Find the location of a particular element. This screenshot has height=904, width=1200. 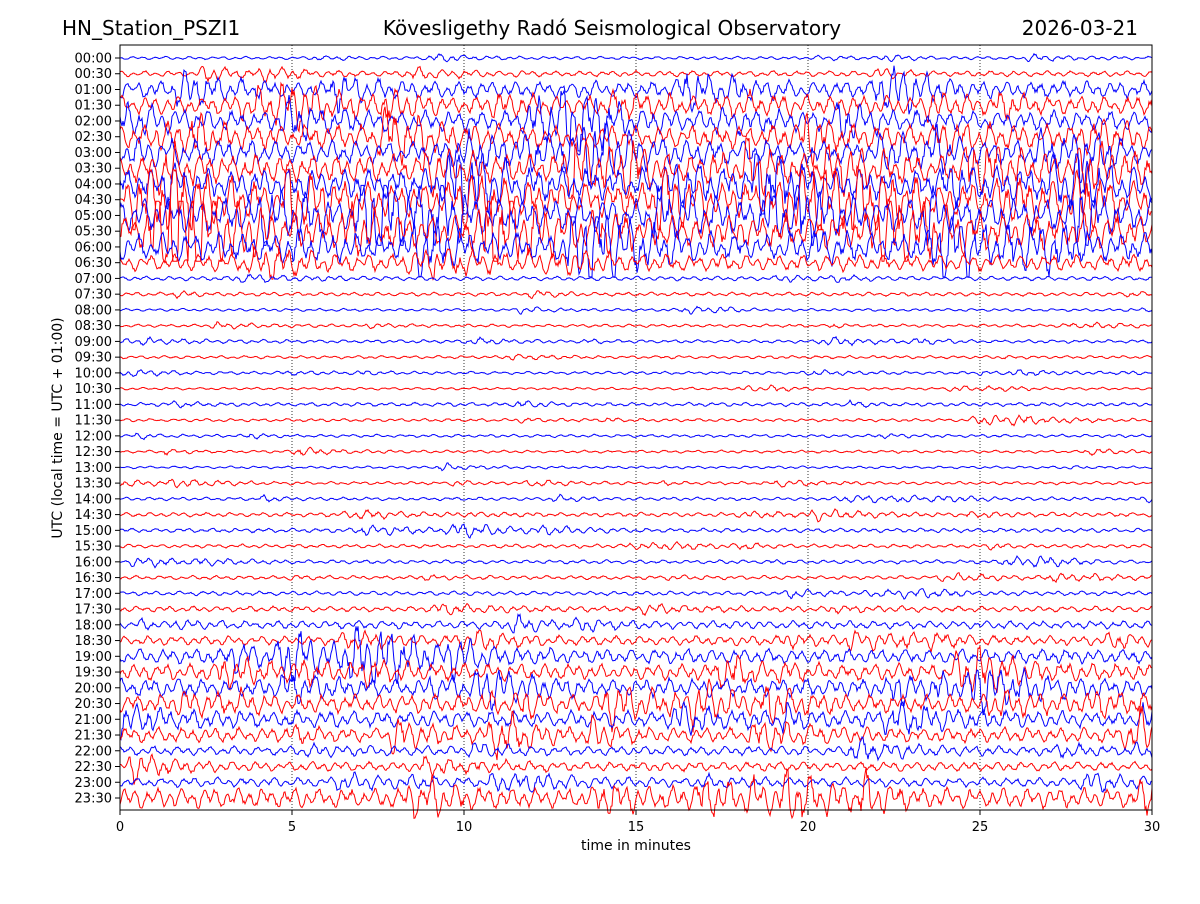

y-tick-label: 08:00 is located at coordinates (93, 310).